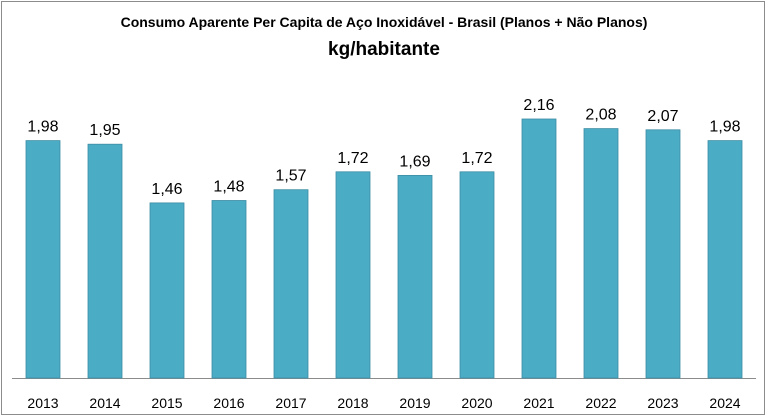  Describe the element at coordinates (600, 403) in the screenshot. I see `x-tick-label-2022: 2022` at that location.